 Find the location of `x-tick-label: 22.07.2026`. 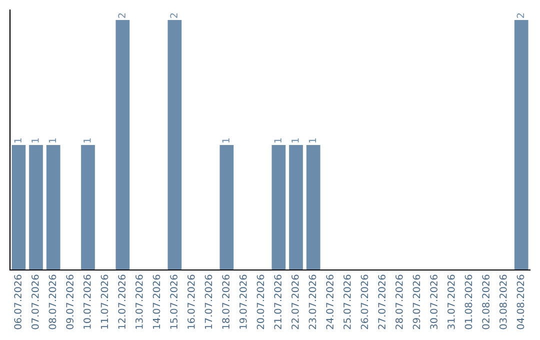

x-tick-label: 22.07.2026 is located at coordinates (295, 302).